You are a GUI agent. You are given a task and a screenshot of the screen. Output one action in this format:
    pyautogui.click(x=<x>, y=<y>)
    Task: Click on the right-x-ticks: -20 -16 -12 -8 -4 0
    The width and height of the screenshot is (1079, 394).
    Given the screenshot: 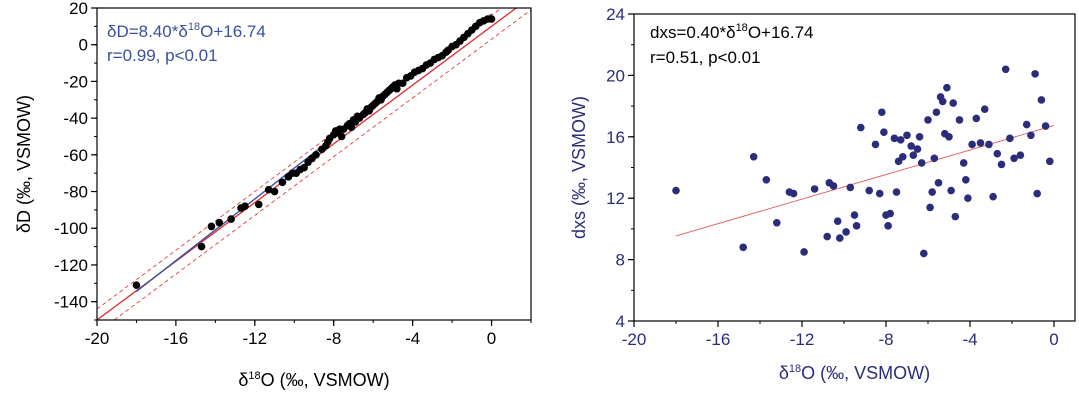 What is the action you would take?
    pyautogui.click(x=840, y=335)
    